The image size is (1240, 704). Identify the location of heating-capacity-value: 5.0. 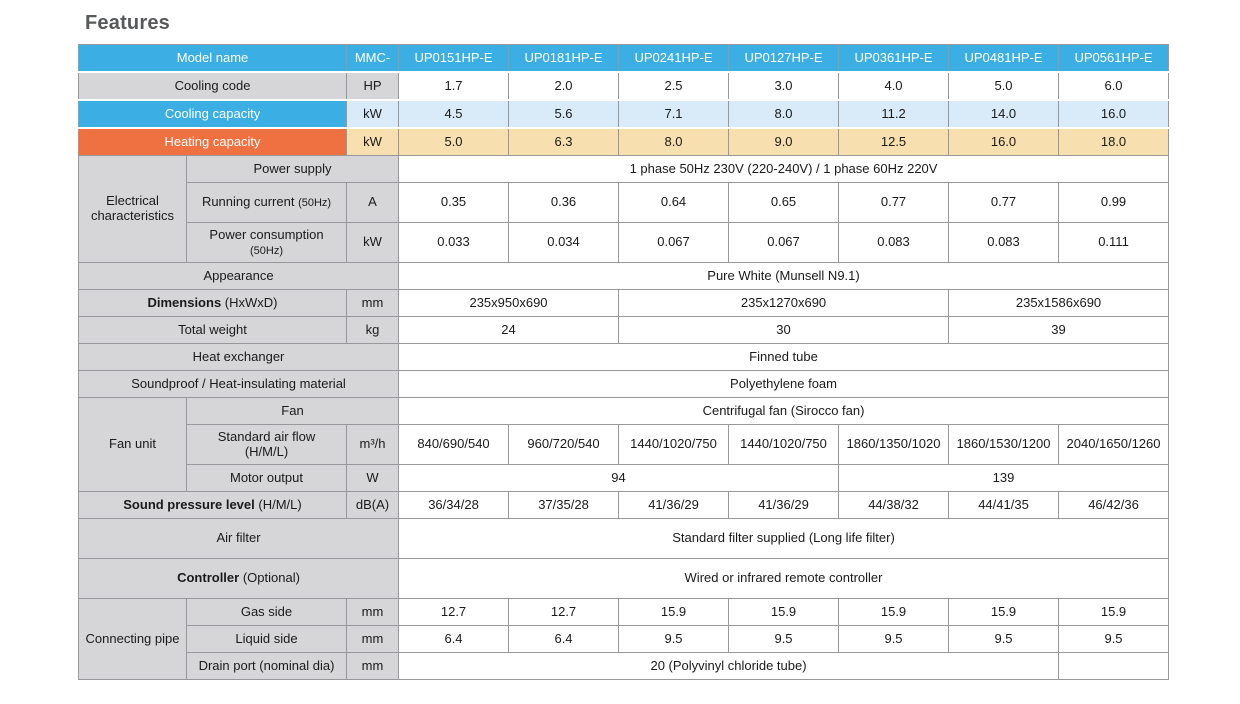
(454, 141).